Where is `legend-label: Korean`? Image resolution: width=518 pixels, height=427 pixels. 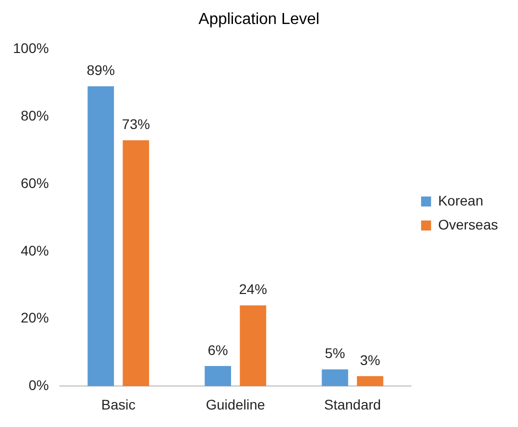
legend-label: Korean is located at coordinates (461, 200).